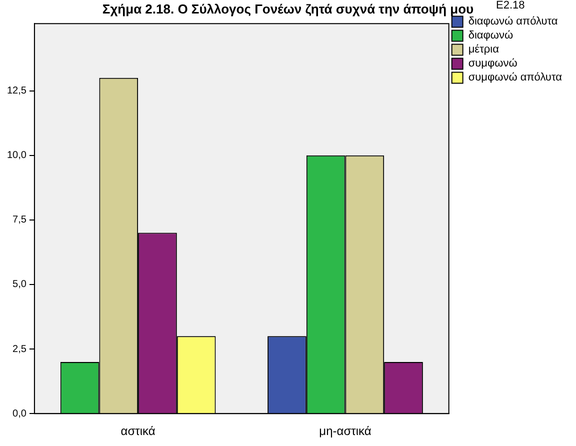 The height and width of the screenshot is (446, 576). What do you see at coordinates (19, 284) in the screenshot?
I see `y-tick-label: 5,0` at bounding box center [19, 284].